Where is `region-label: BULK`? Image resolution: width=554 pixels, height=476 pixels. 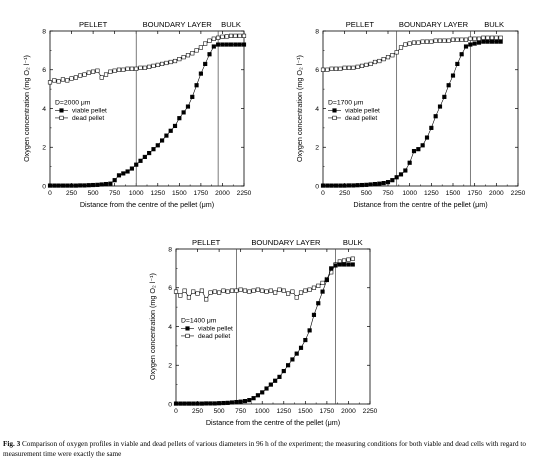 region-label: BULK is located at coordinates (353, 242).